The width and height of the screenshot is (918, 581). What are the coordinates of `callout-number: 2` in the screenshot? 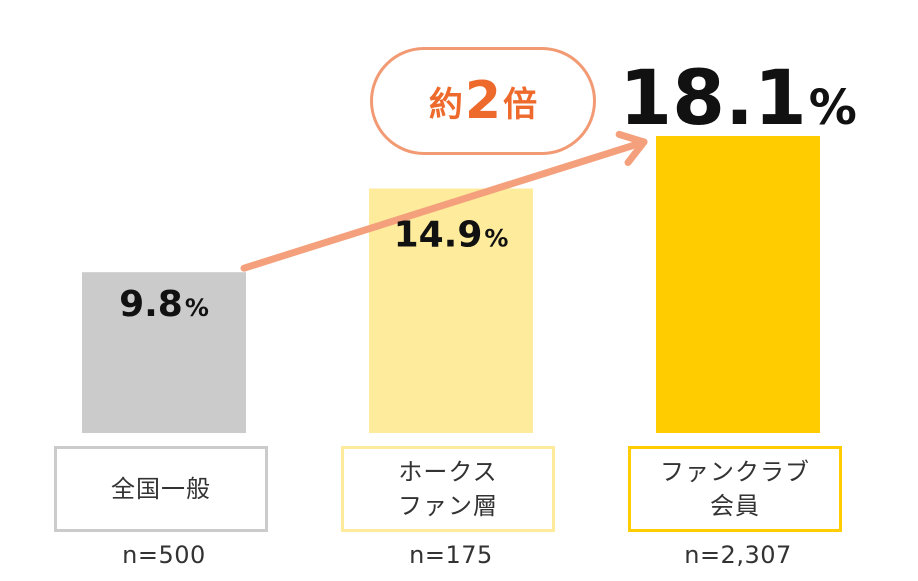 It's located at (483, 101).